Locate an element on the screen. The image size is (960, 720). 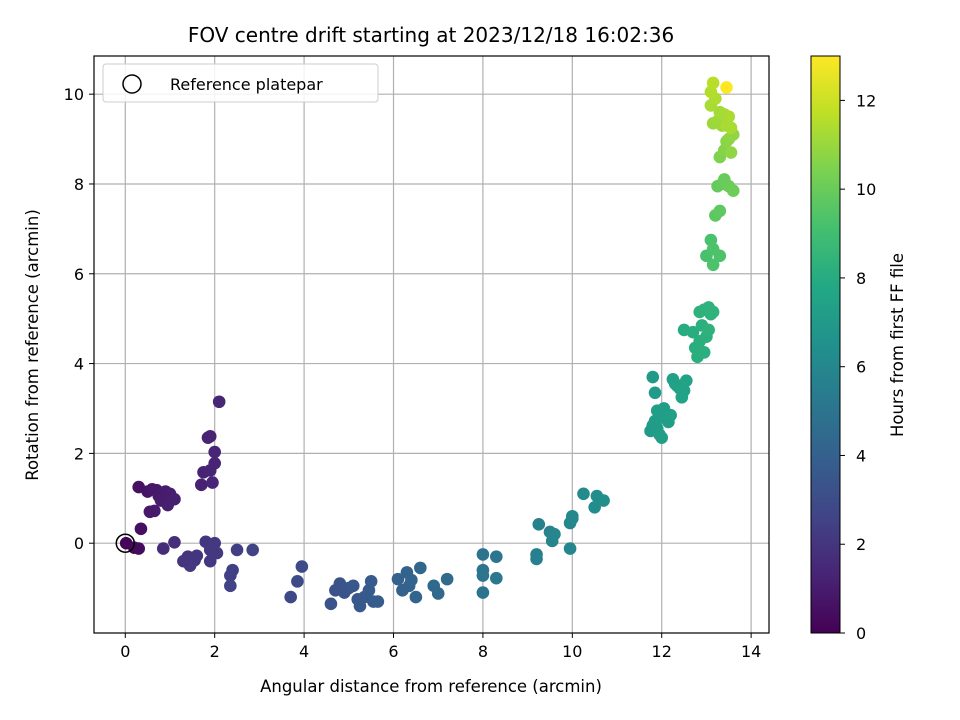
legend: Reference platepar is located at coordinates (240, 83).